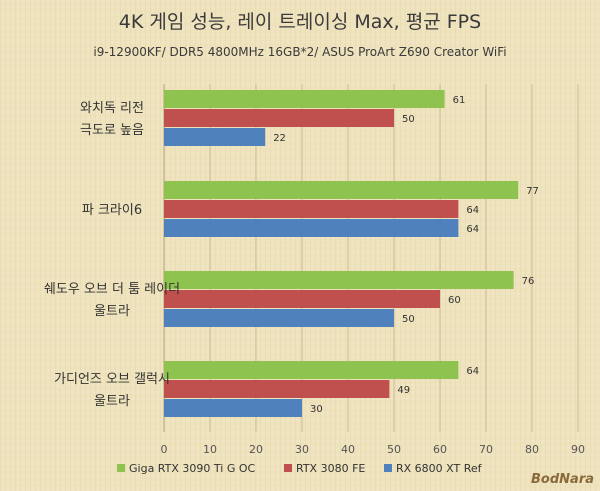  I want to click on category-label: 파 크라이6, so click(112, 210).